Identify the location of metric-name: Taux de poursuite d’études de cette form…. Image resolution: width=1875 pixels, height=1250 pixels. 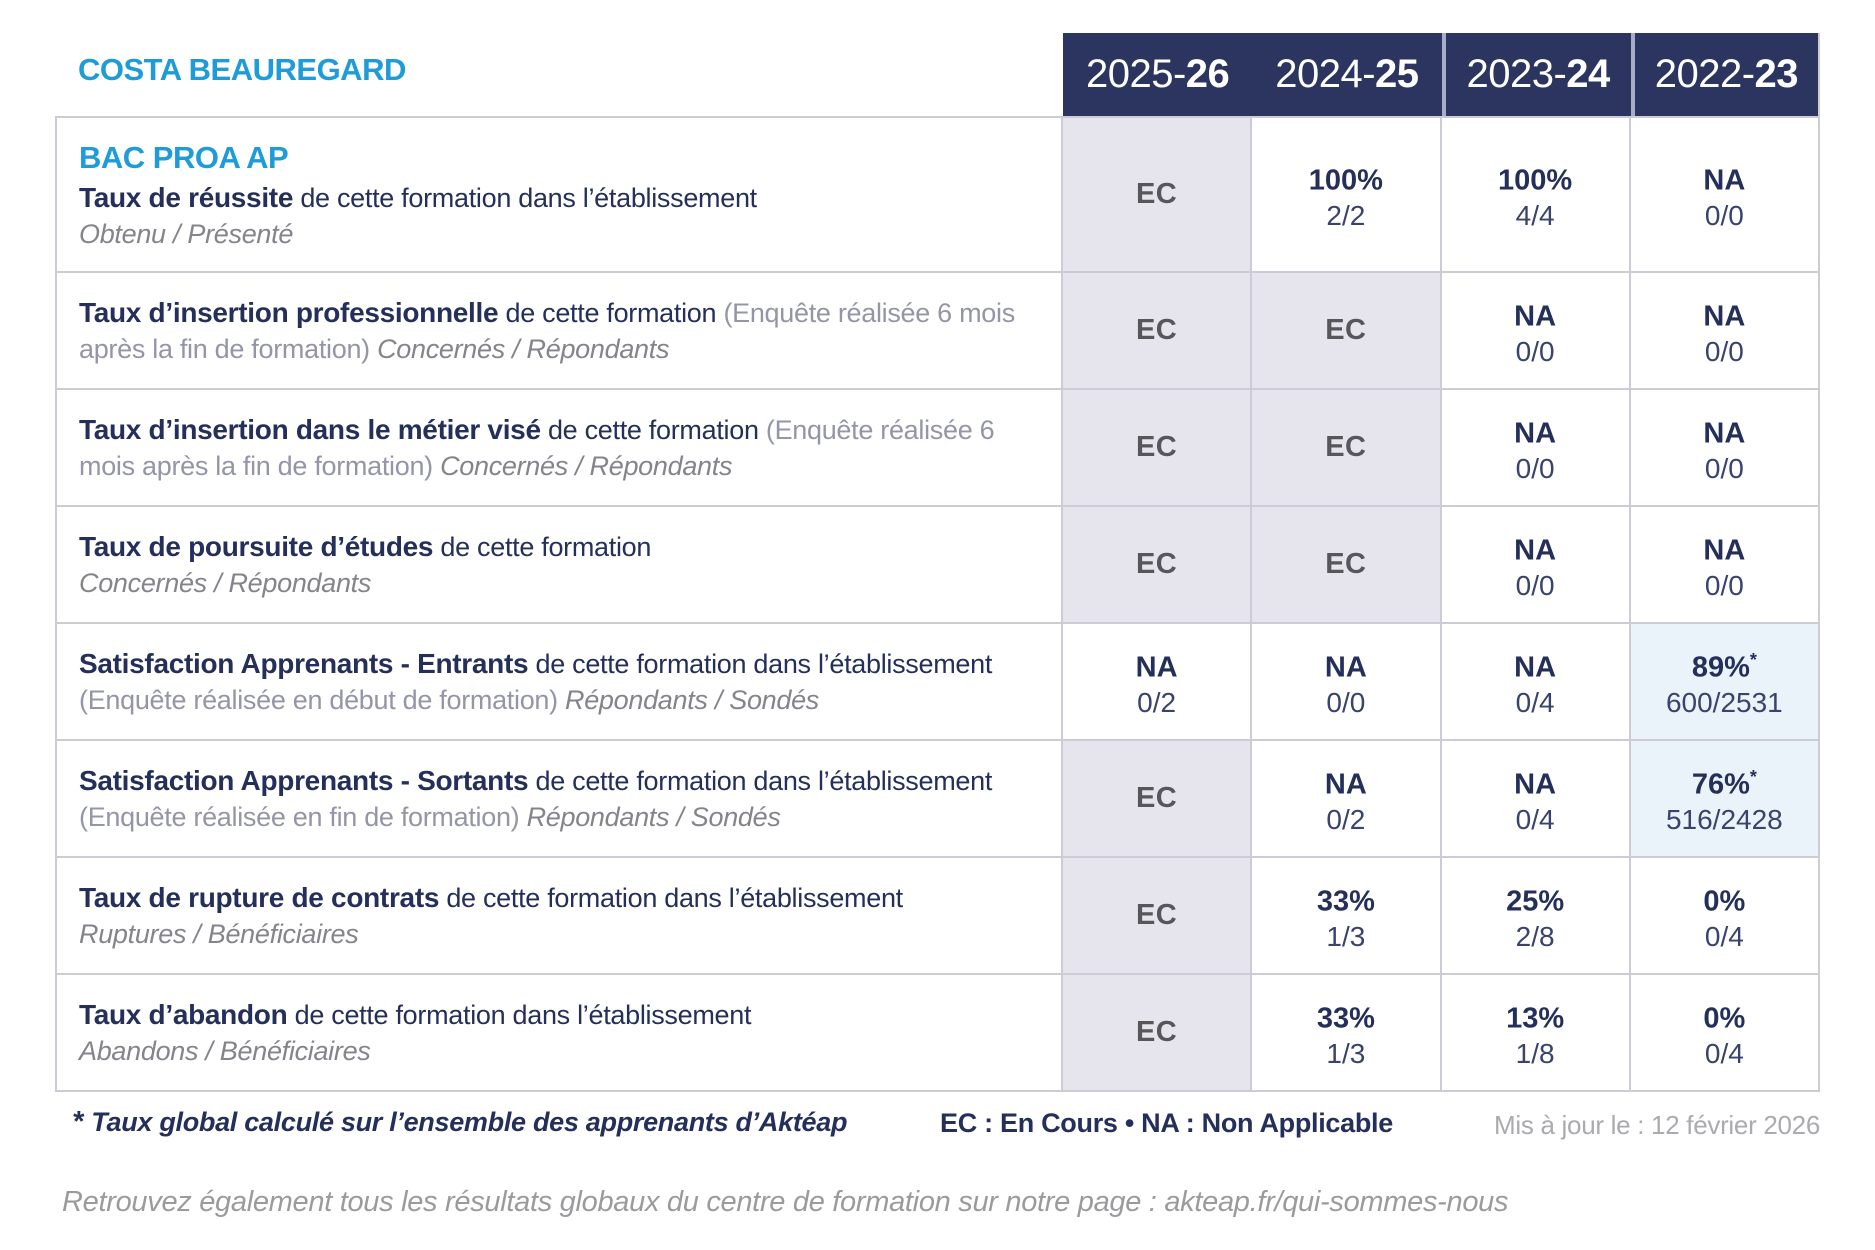
(365, 546).